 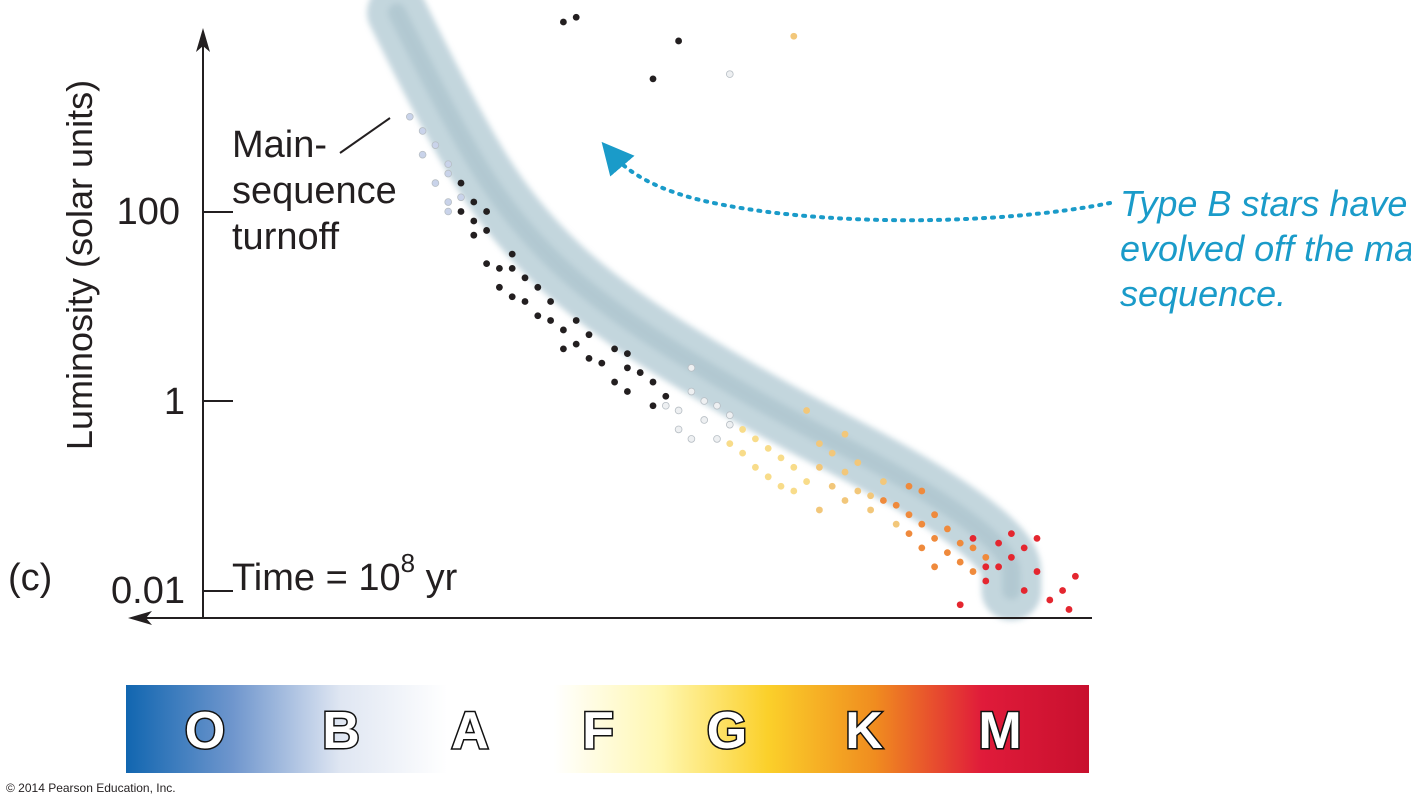 I want to click on y-tick-label-100: 100, so click(x=148, y=212).